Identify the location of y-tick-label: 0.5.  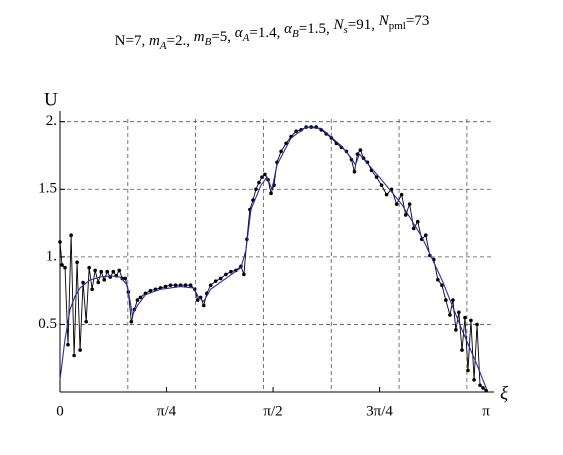
(47, 324).